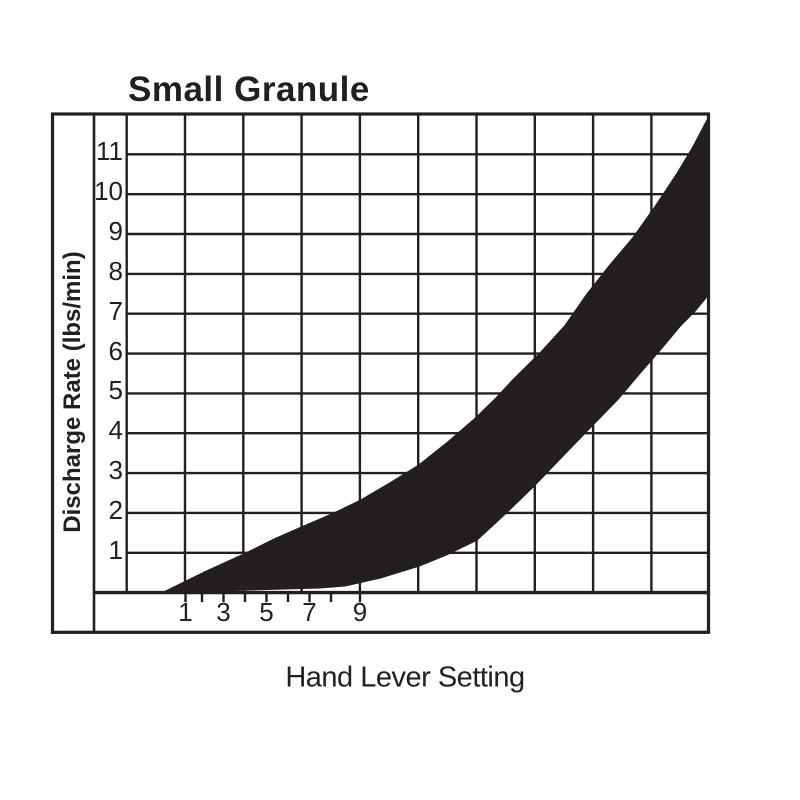 The image size is (800, 800). Describe the element at coordinates (115, 549) in the screenshot. I see `y-tick-label-1: 1` at that location.